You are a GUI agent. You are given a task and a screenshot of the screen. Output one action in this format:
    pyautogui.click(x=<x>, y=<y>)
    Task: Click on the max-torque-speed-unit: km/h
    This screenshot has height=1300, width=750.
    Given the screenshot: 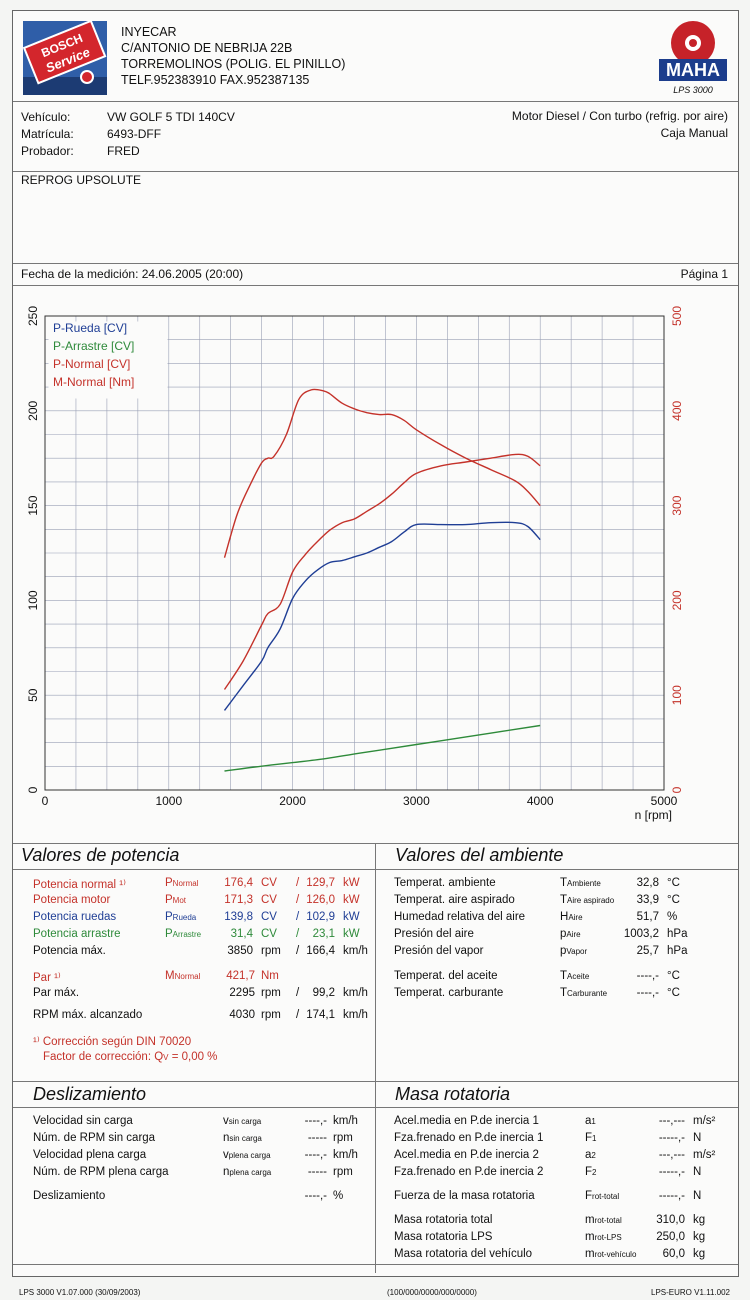 What is the action you would take?
    pyautogui.click(x=355, y=993)
    